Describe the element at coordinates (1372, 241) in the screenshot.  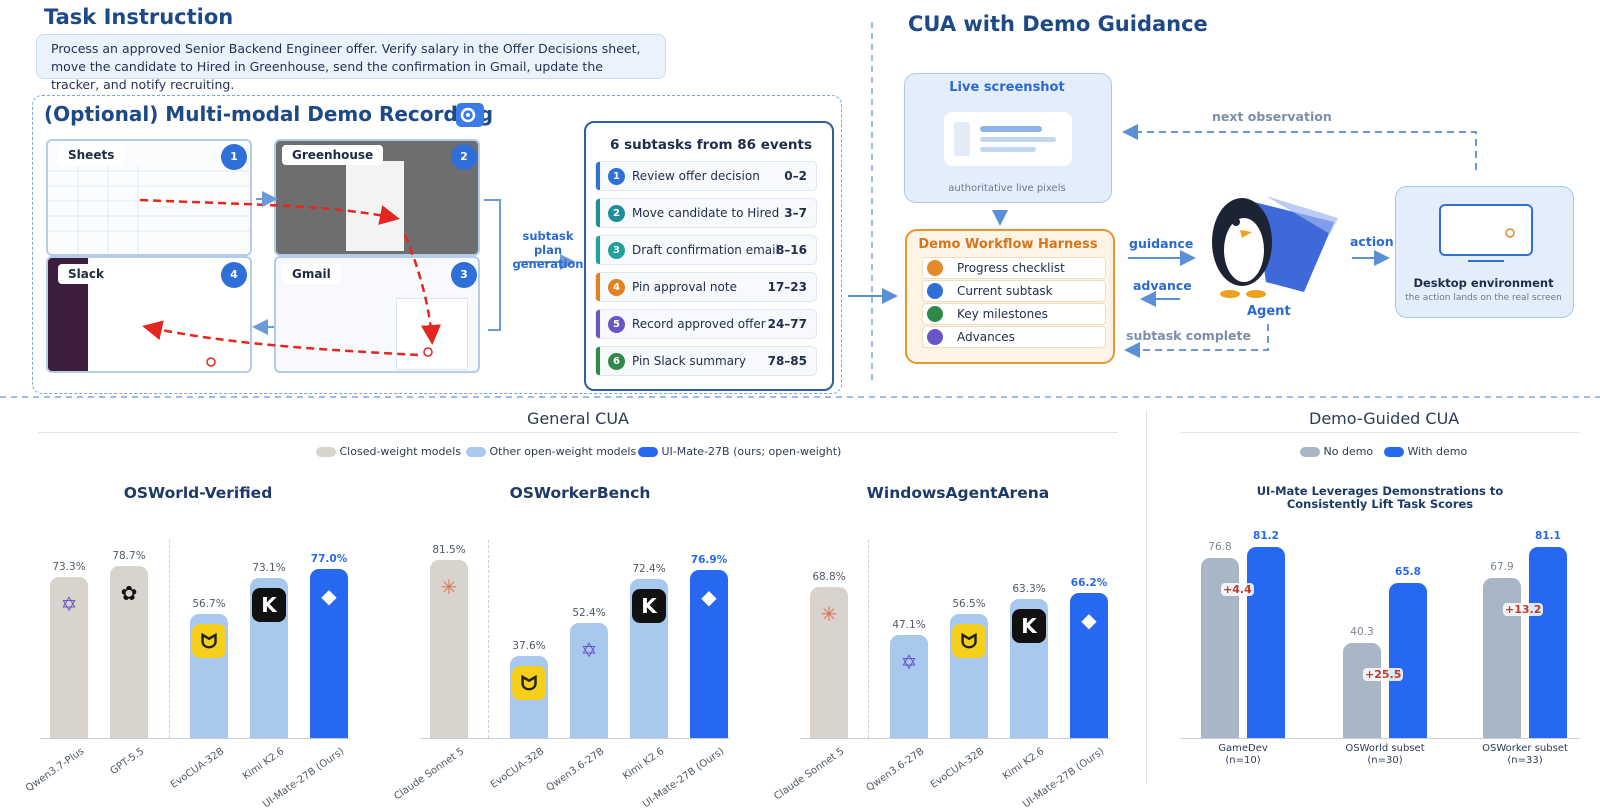
I see `action-label: action` at that location.